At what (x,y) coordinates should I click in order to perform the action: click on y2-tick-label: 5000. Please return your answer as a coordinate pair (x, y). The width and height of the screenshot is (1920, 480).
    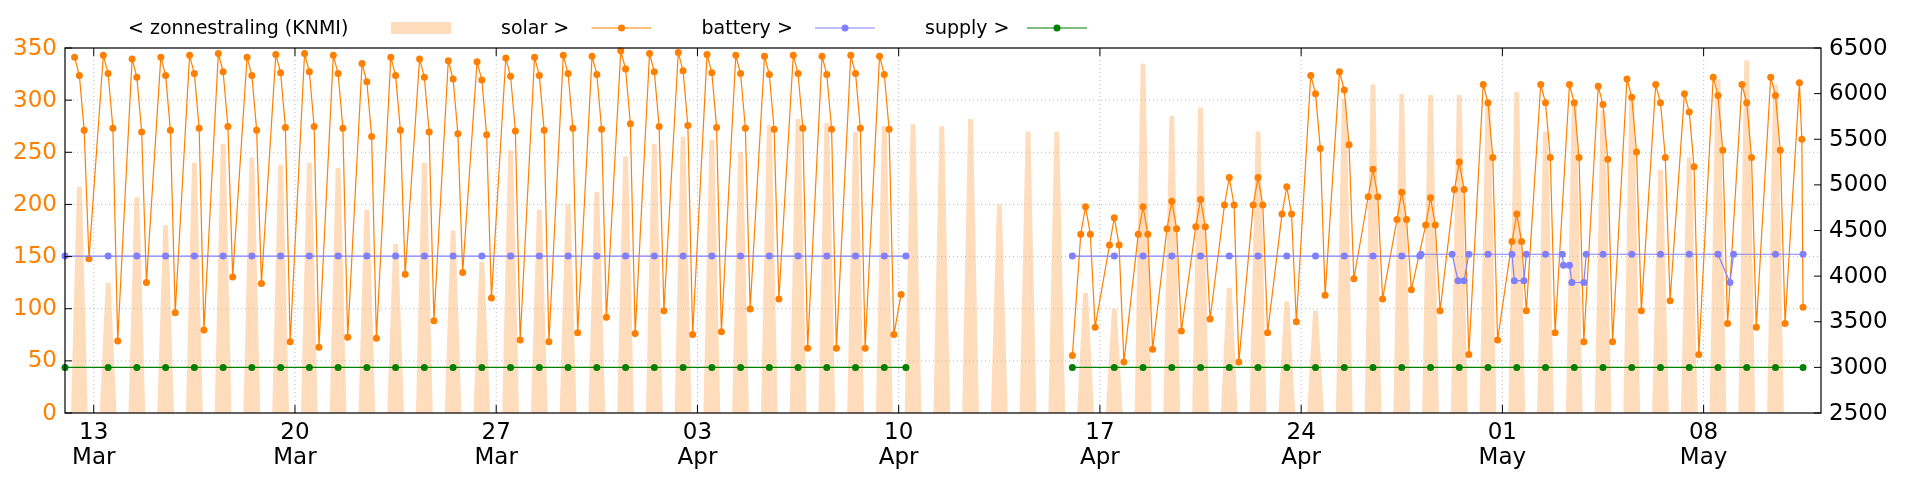
    Looking at the image, I should click on (1858, 183).